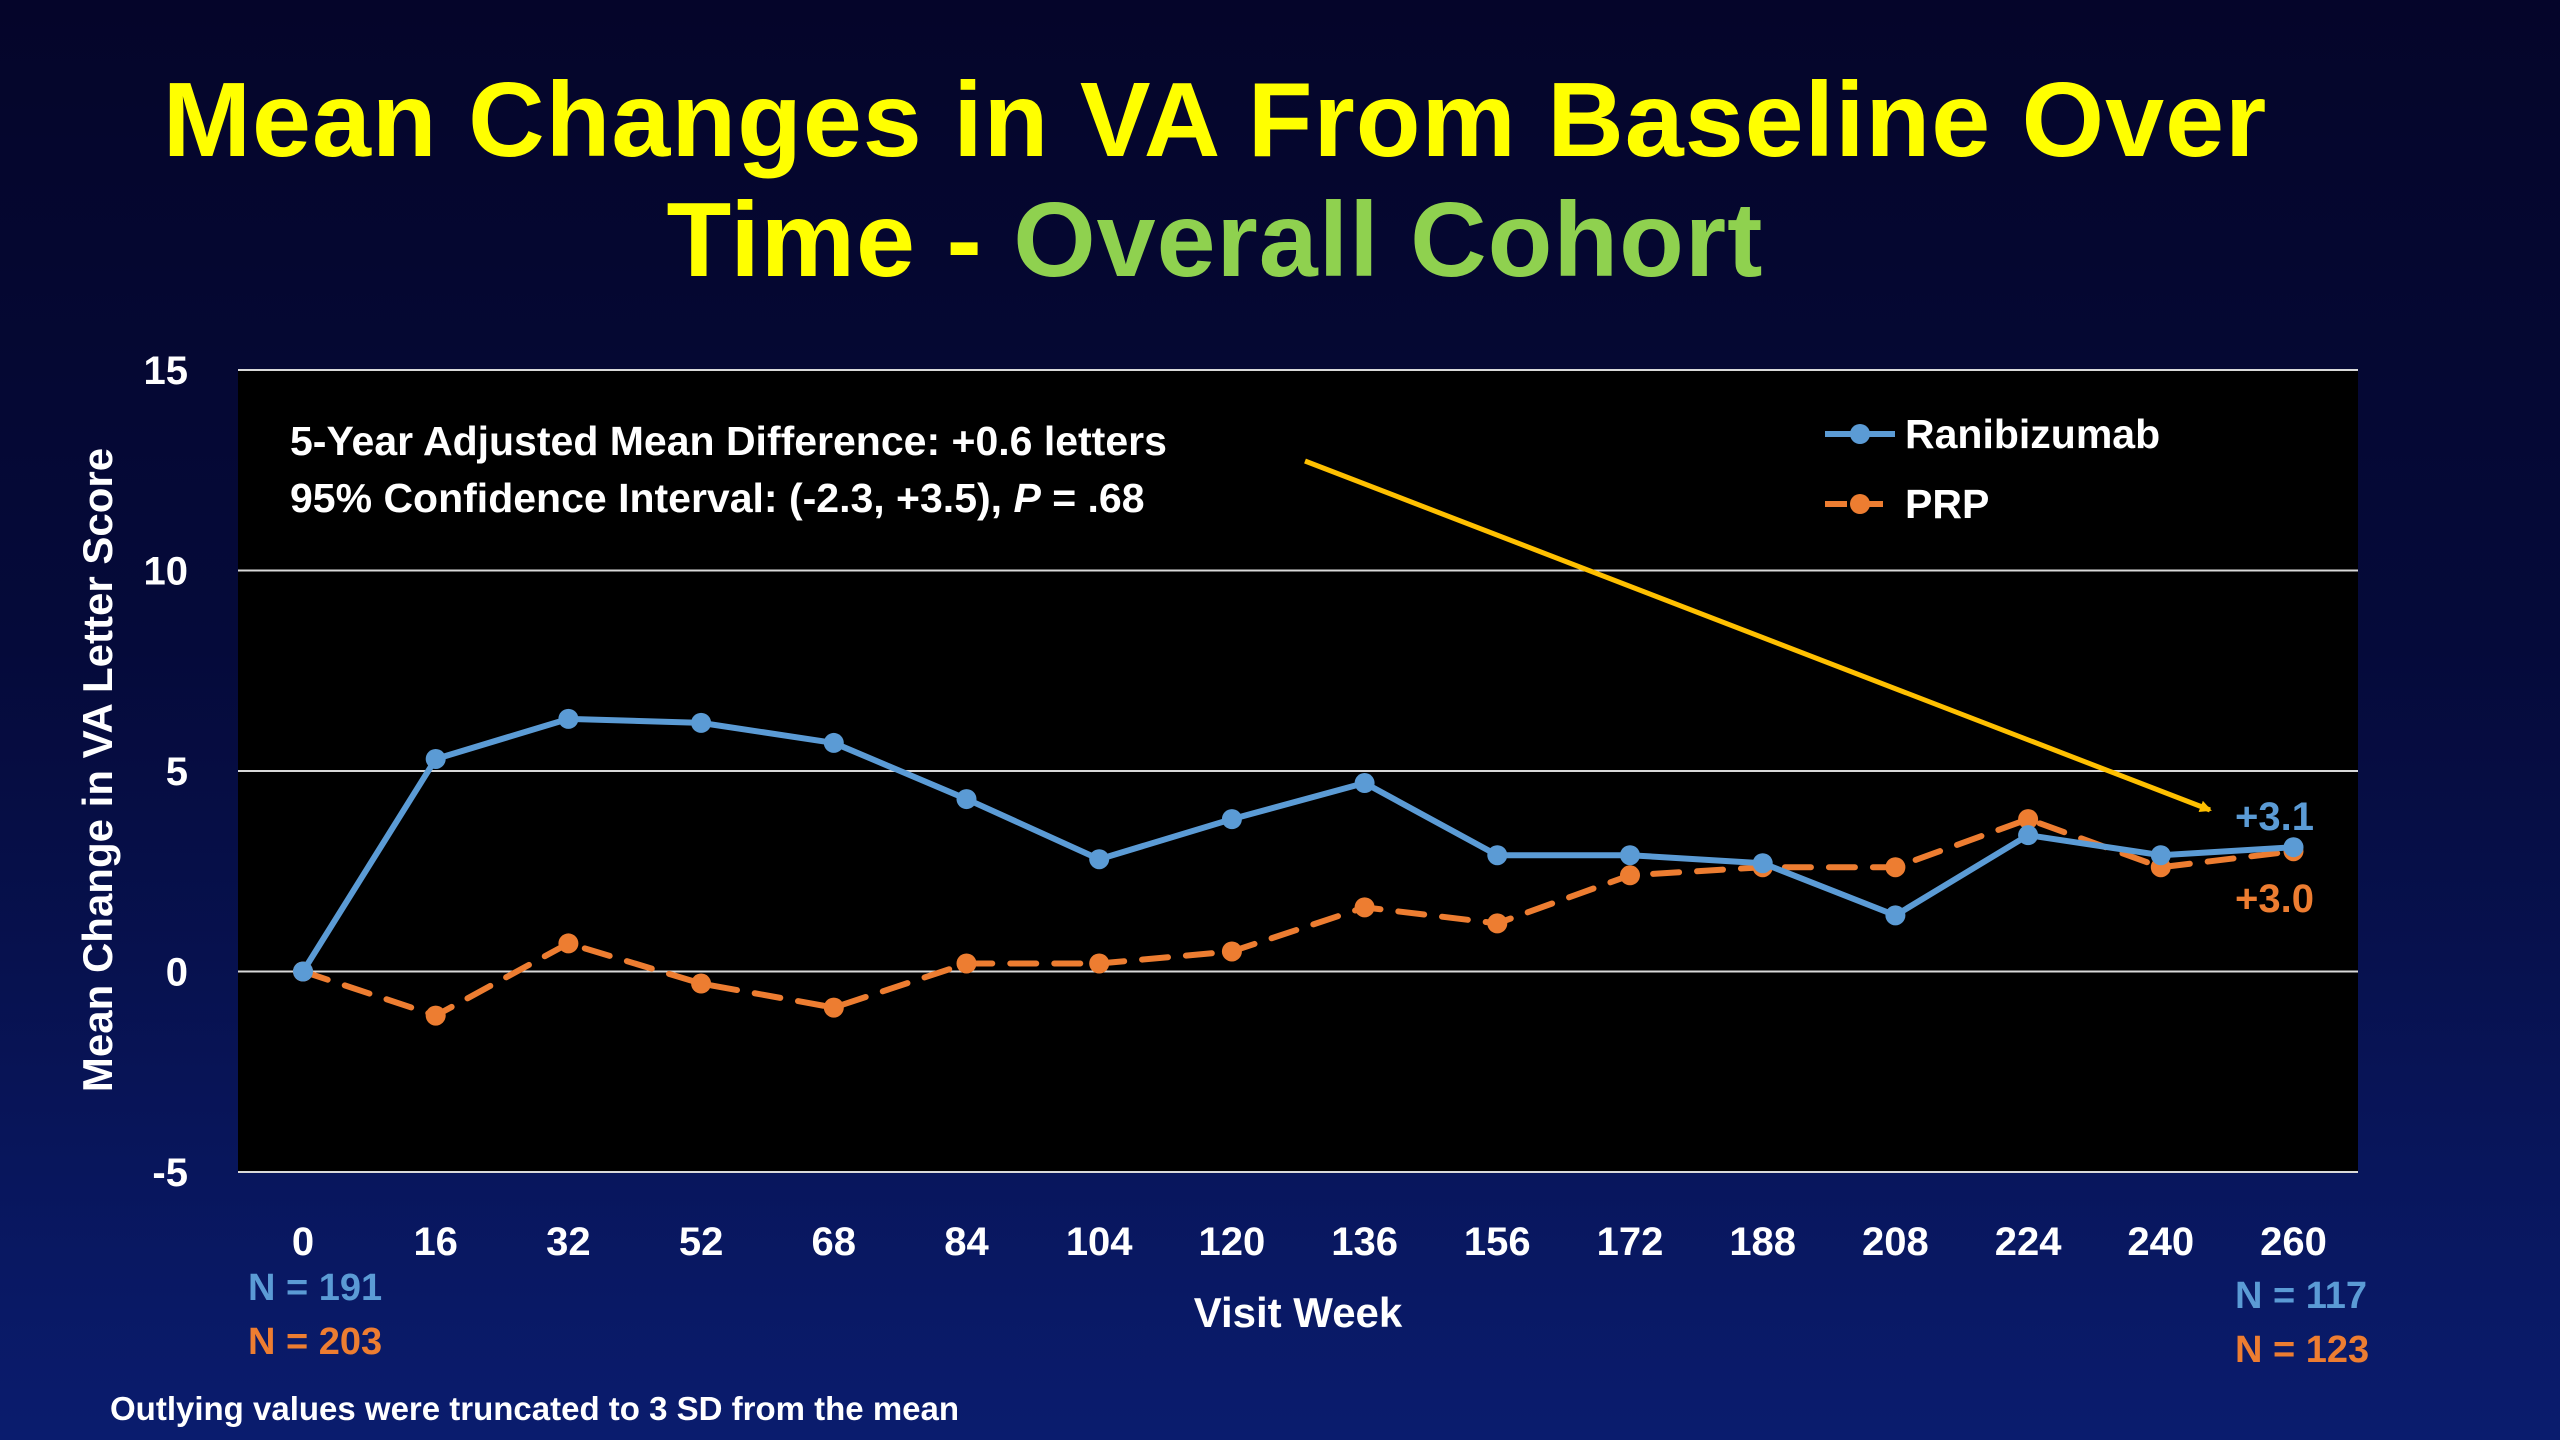 Image resolution: width=2560 pixels, height=1440 pixels. I want to click on legend-prp-marker, so click(1860, 504).